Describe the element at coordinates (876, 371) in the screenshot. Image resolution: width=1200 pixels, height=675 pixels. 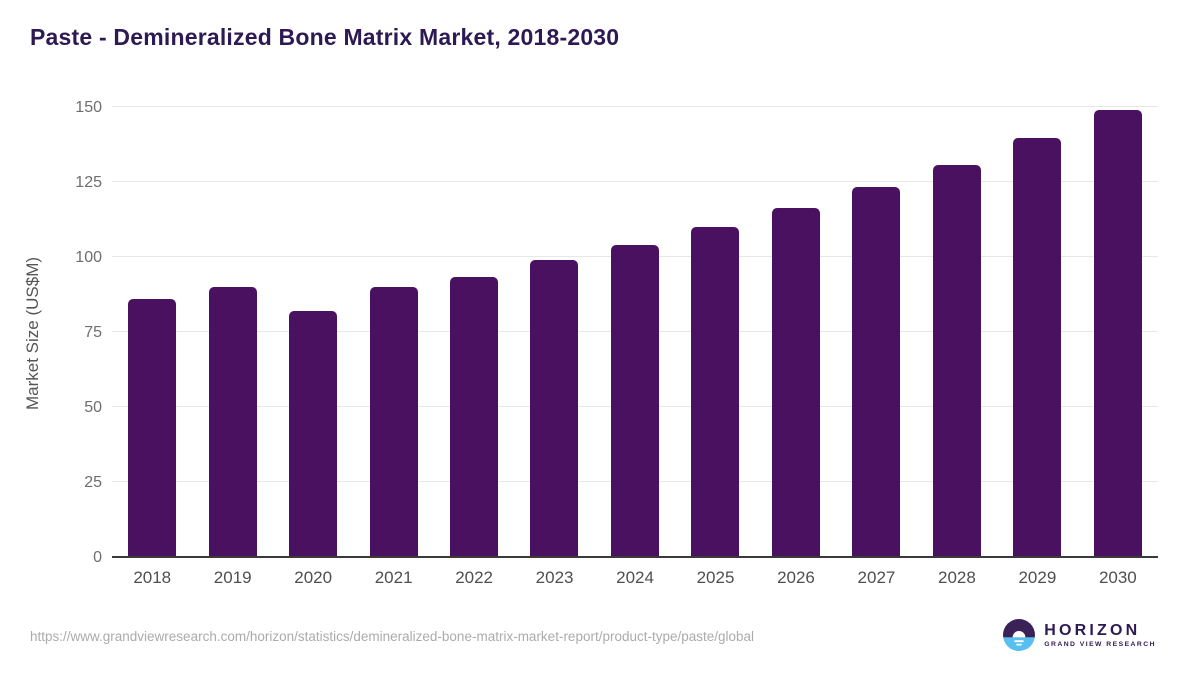
I see `bar-2027` at that location.